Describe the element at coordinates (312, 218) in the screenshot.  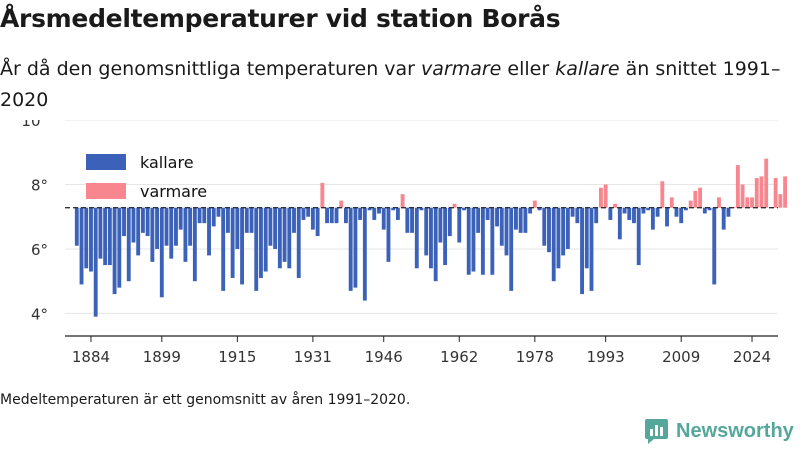
I see `bar-1931` at that location.